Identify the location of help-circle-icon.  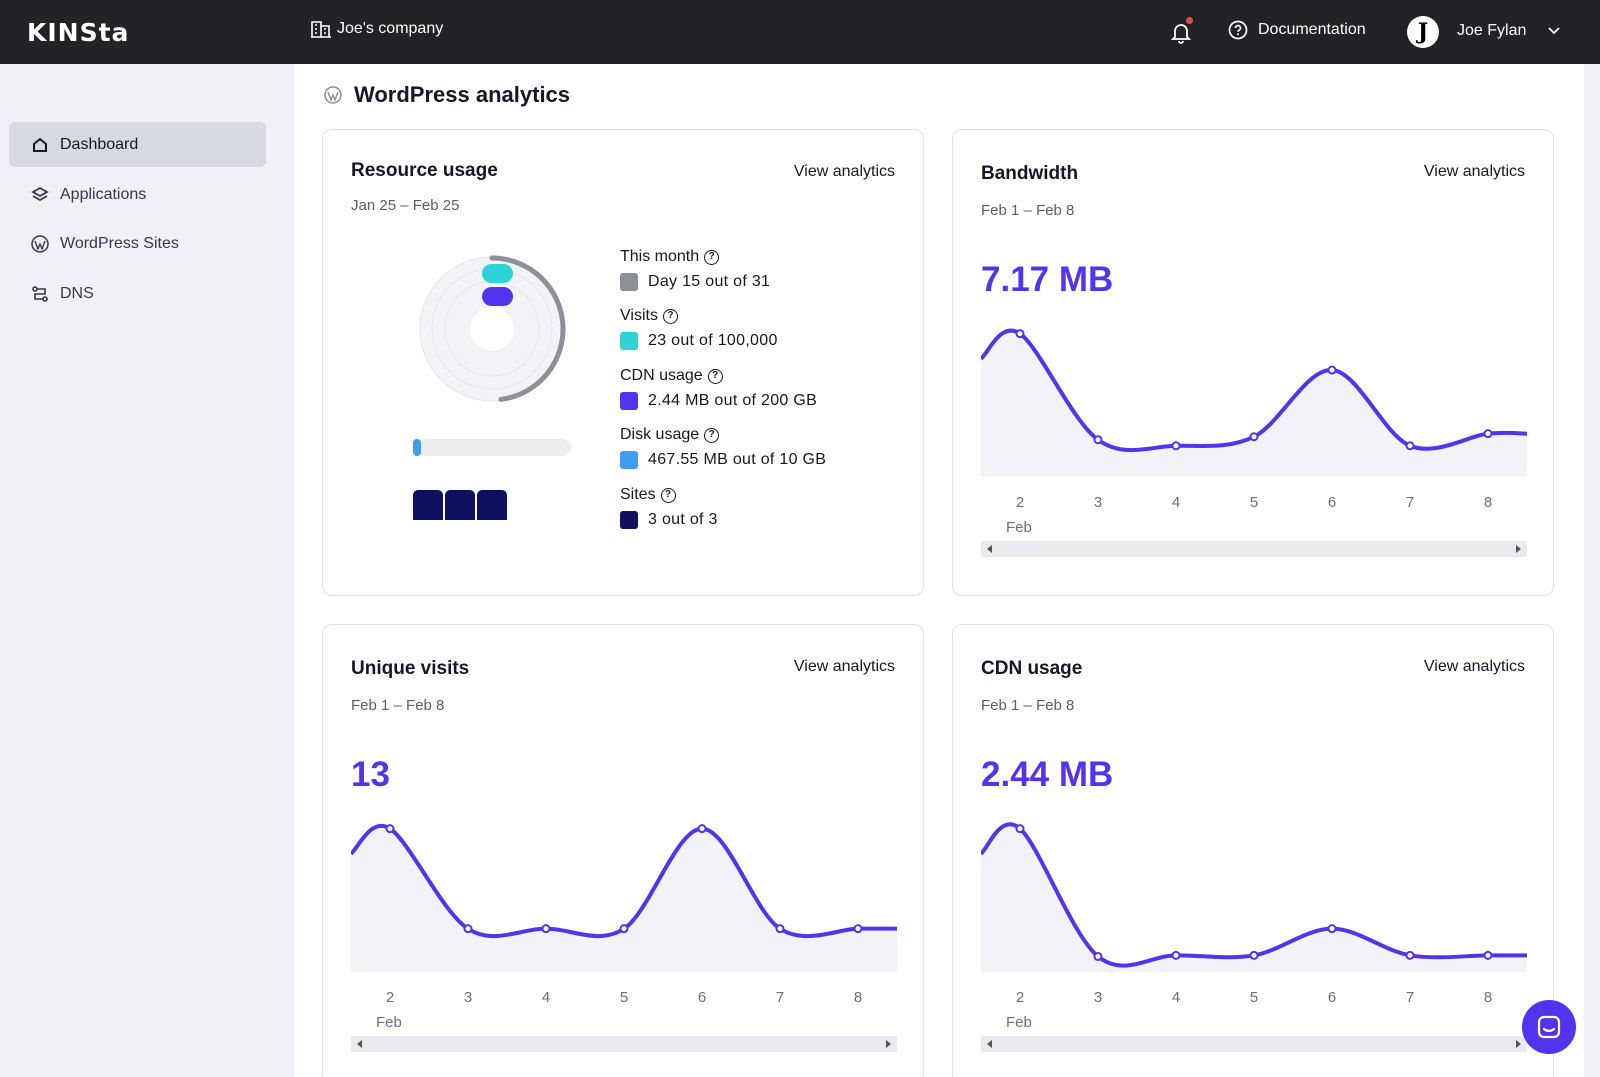
(1238, 30).